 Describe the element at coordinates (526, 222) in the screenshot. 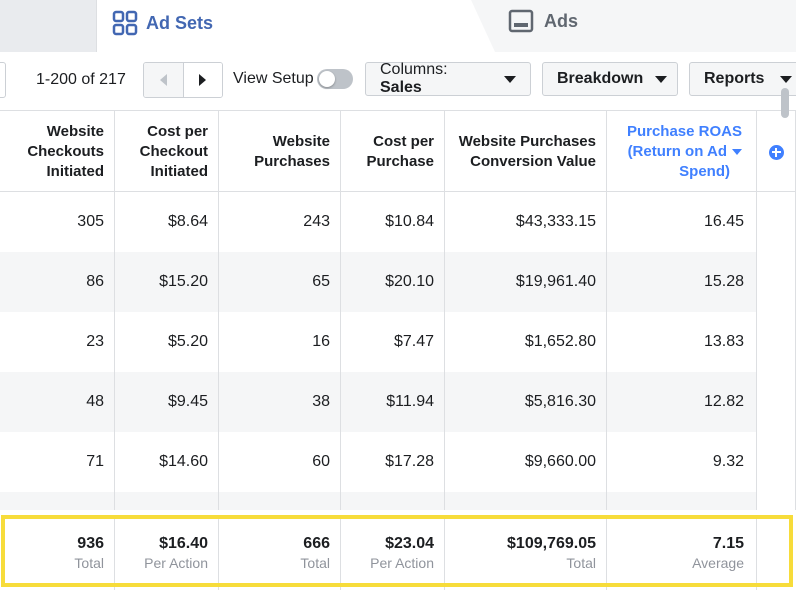

I see `table-cell: $43,333.15` at that location.